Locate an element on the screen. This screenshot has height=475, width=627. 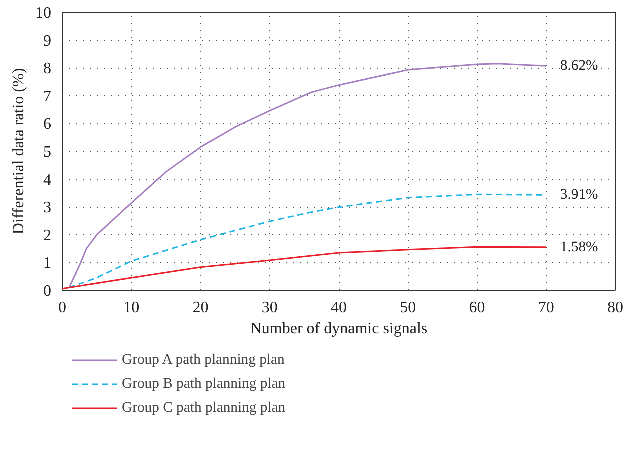
x-tick-label: 40 is located at coordinates (339, 308).